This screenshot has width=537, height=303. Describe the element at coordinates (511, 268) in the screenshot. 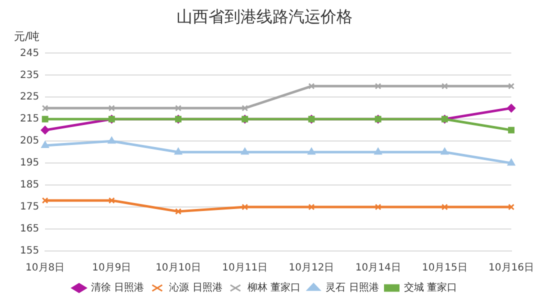

I see `x-tick-label: 10月16日` at that location.